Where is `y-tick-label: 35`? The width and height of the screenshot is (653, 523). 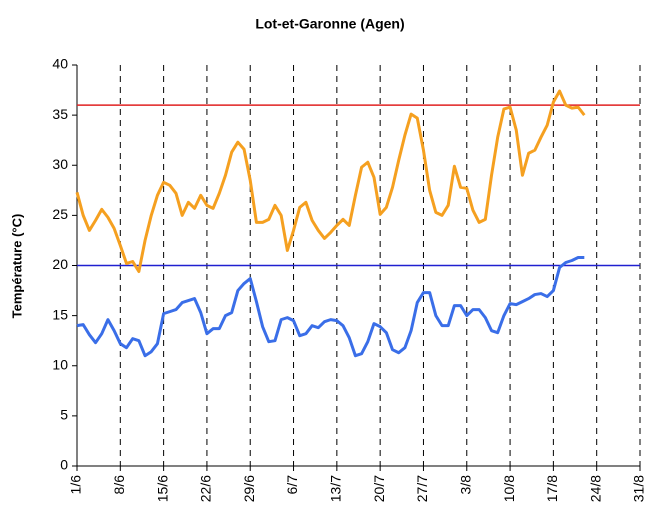
y-tick-label: 35 is located at coordinates (60, 114).